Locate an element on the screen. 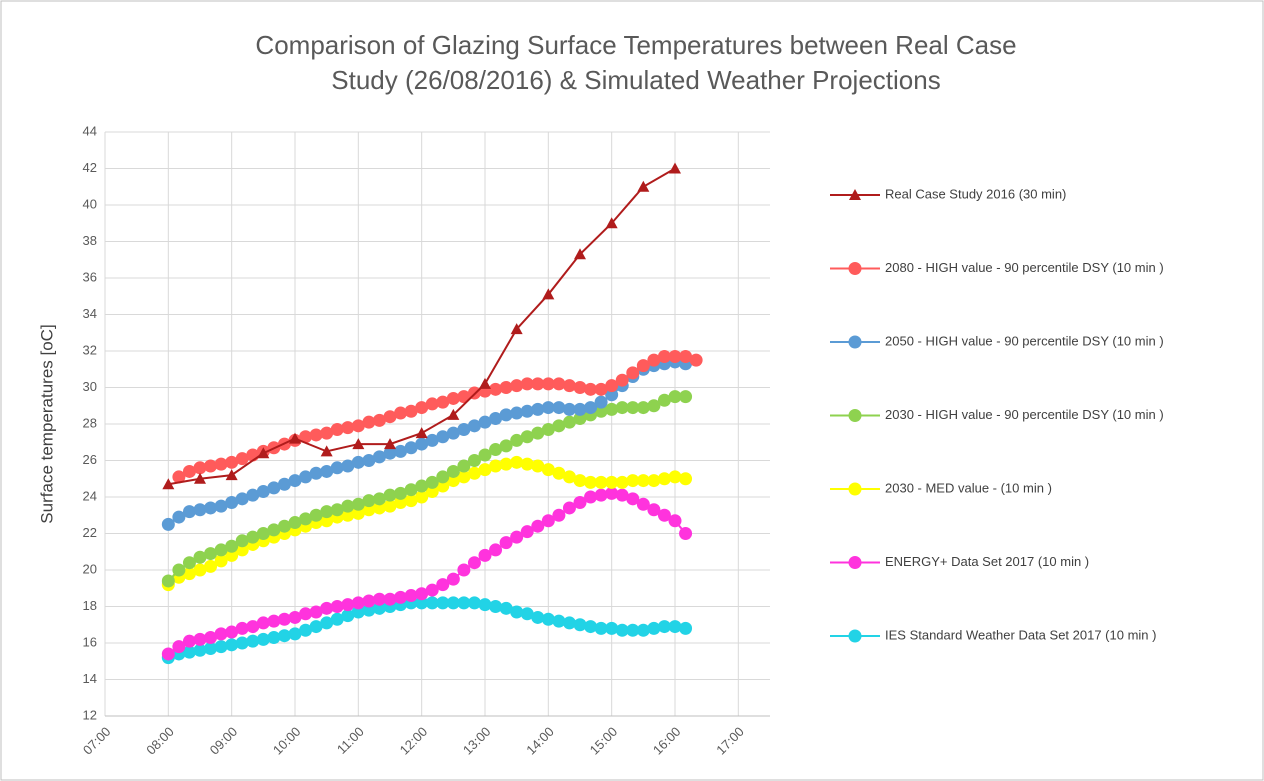 The image size is (1264, 781). y-tick-label: 38 is located at coordinates (90, 240).